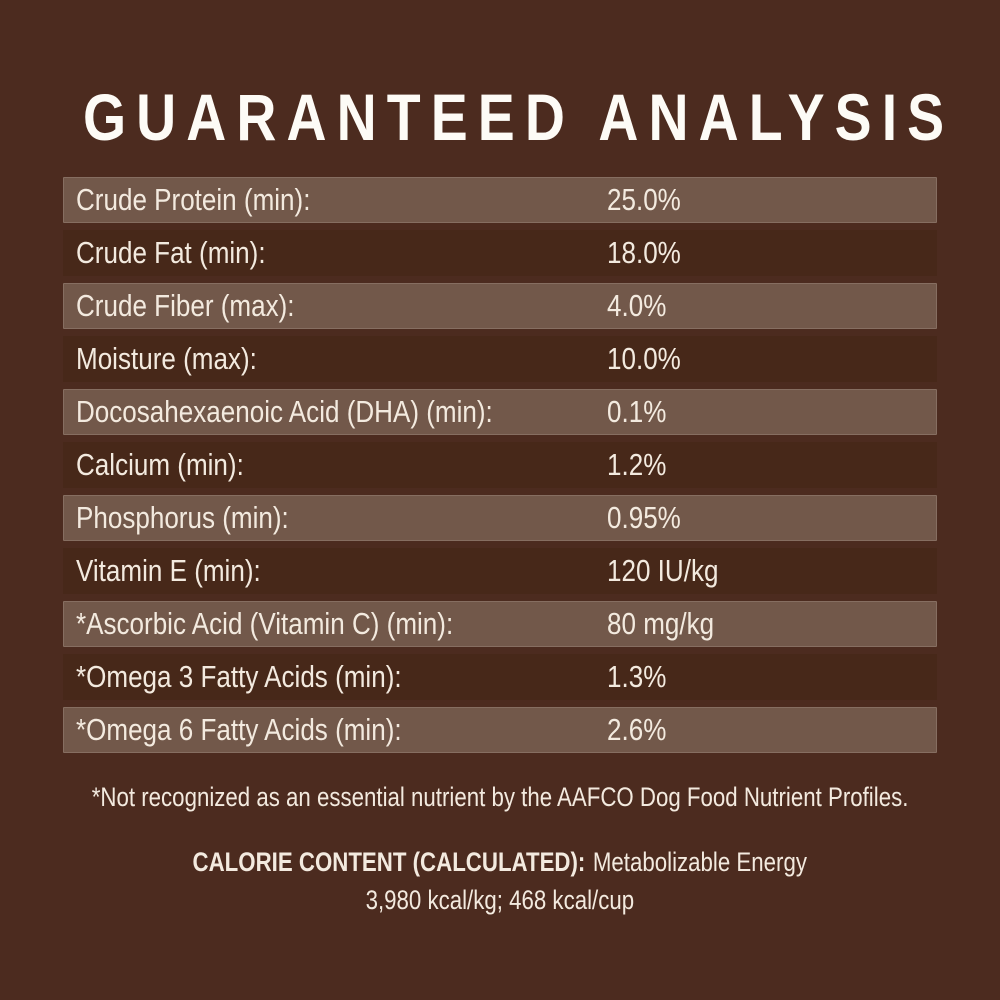  I want to click on nutrient-value: 25.0%, so click(644, 199).